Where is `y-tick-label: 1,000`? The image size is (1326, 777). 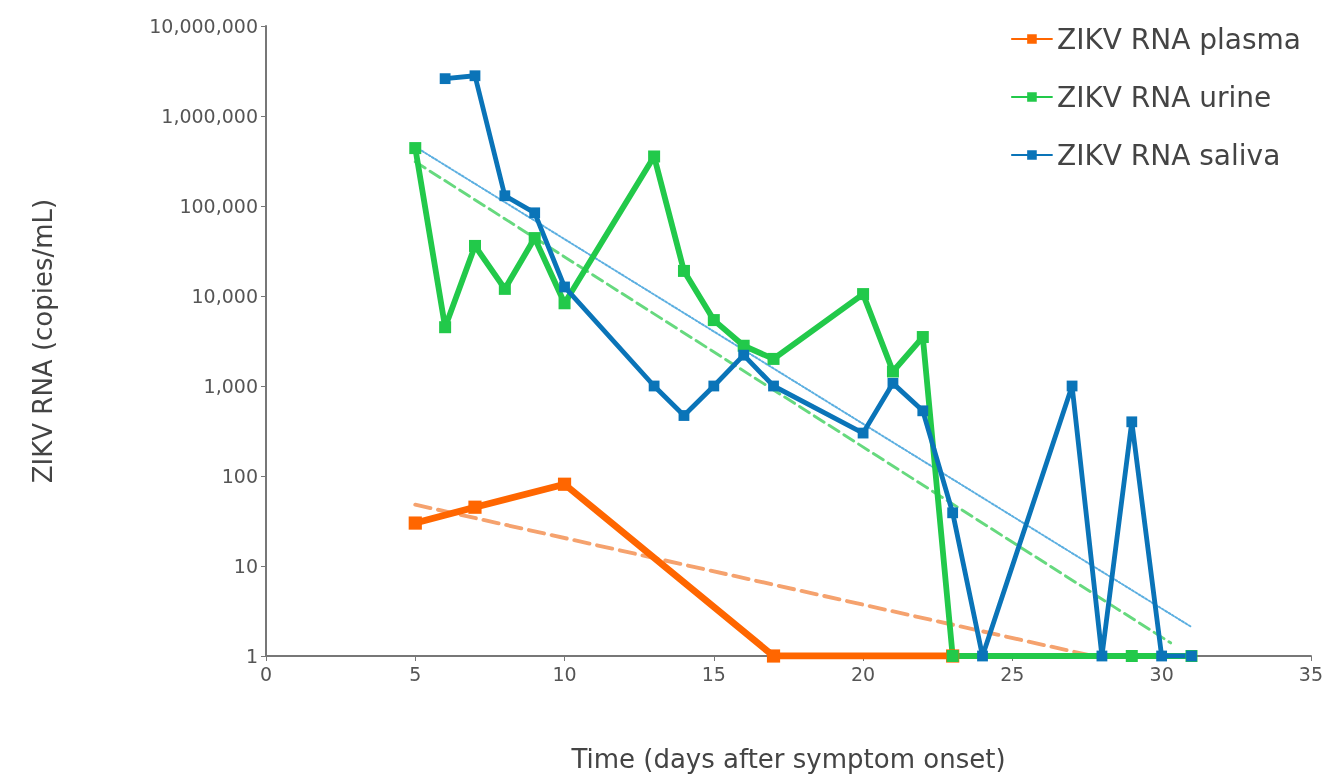
y-tick-label: 1,000 is located at coordinates (230, 386).